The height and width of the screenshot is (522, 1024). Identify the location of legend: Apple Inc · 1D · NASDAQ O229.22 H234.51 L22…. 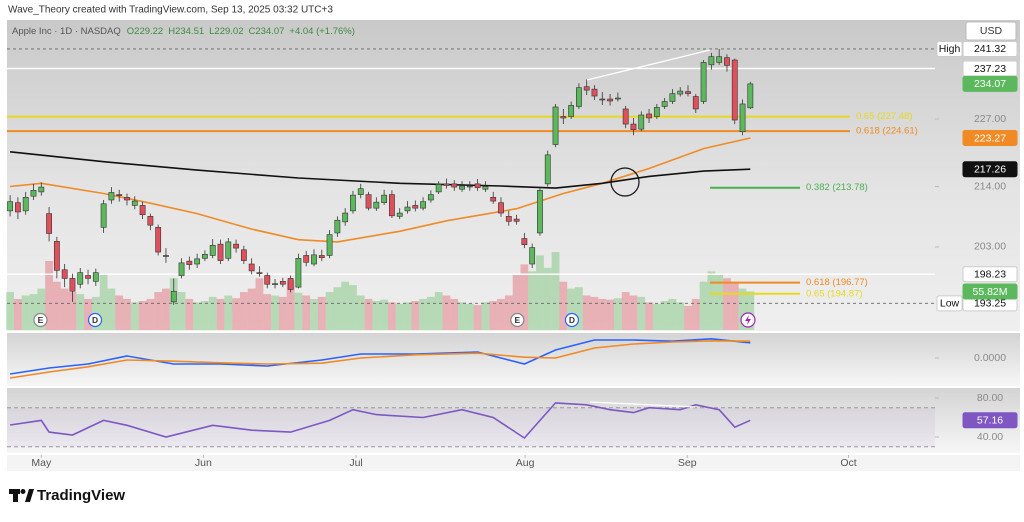
(183, 31).